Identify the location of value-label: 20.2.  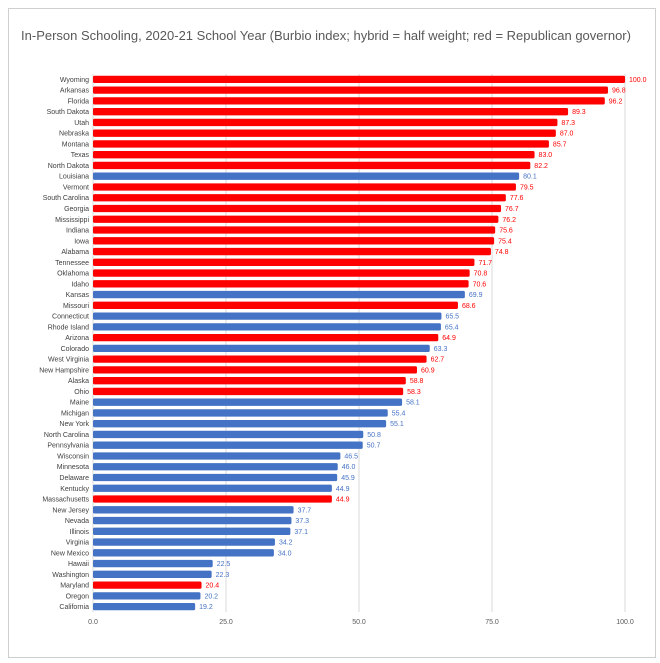
(211, 596).